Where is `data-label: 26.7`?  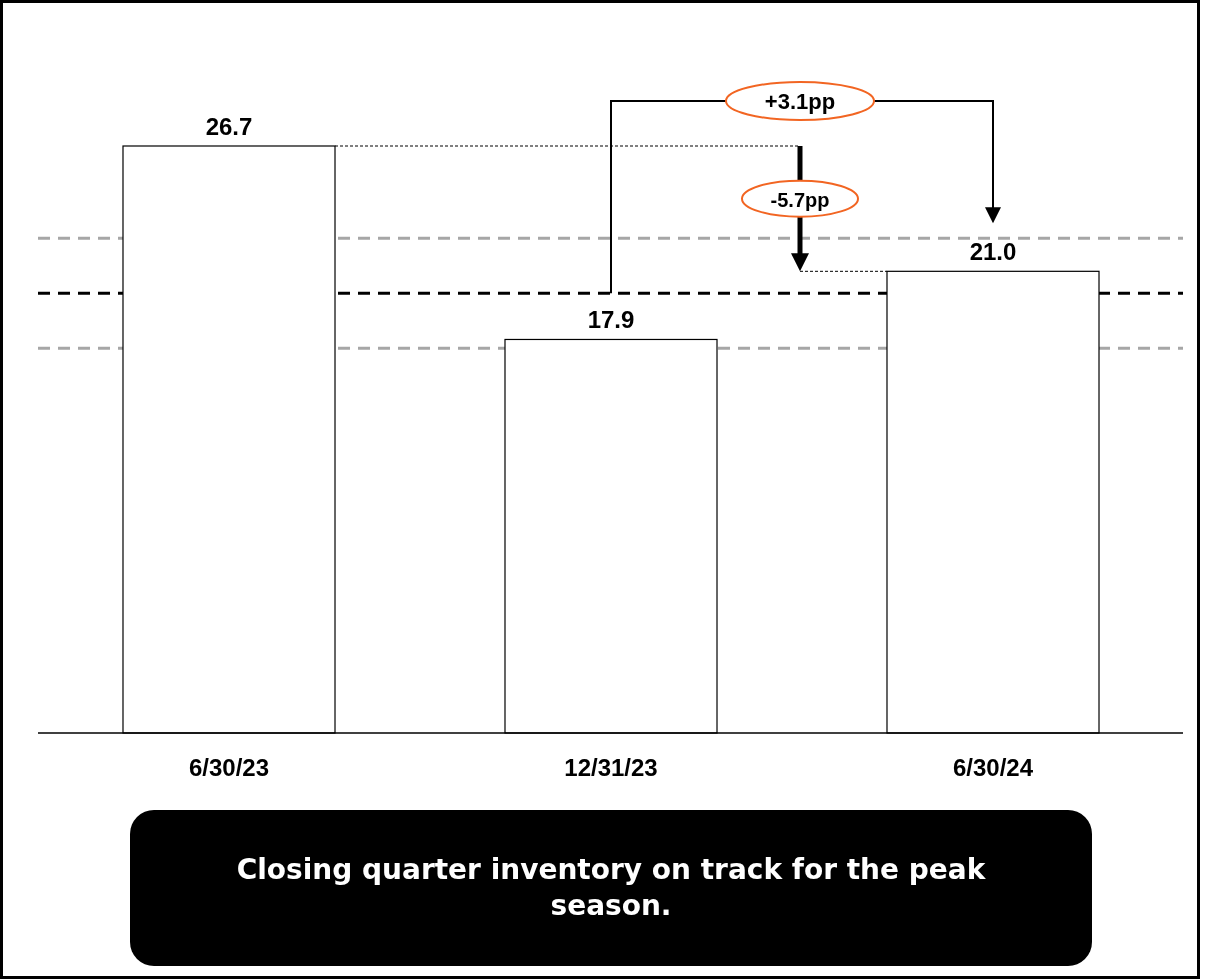
data-label: 26.7 is located at coordinates (229, 126).